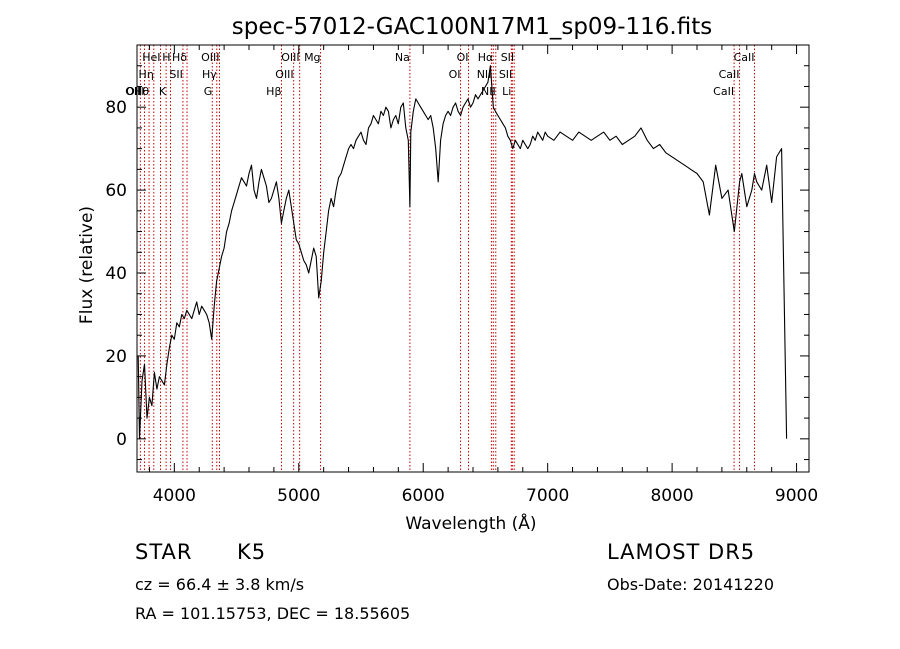 This screenshot has height=649, width=900. What do you see at coordinates (488, 91) in the screenshot?
I see `spectral-line-label-21: NII` at bounding box center [488, 91].